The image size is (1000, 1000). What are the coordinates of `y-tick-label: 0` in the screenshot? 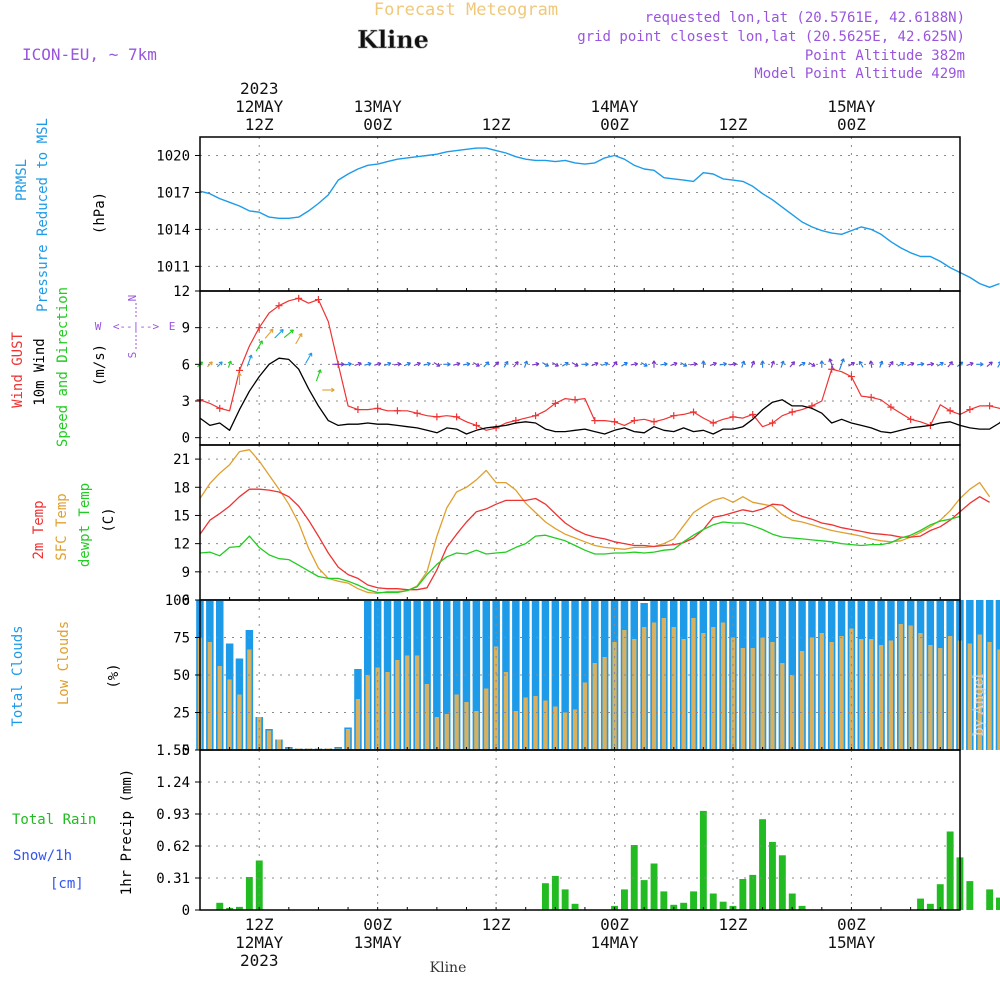 It's located at (186, 751).